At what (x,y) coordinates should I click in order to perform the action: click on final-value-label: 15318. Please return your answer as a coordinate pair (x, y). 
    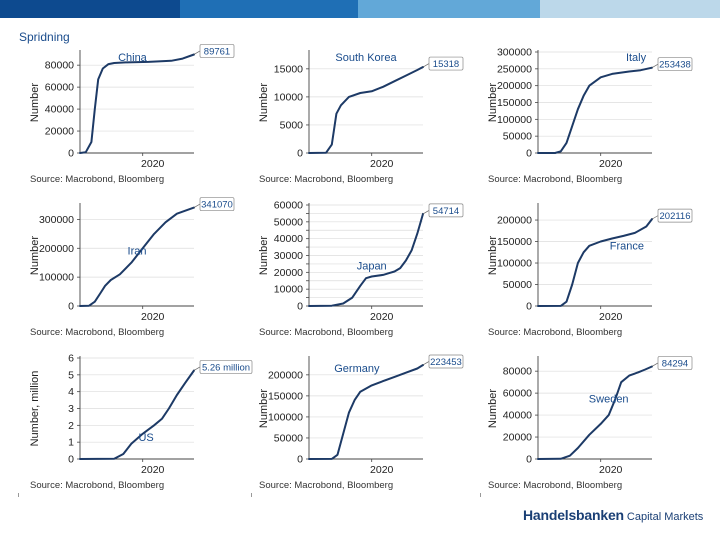
    Looking at the image, I should click on (446, 64).